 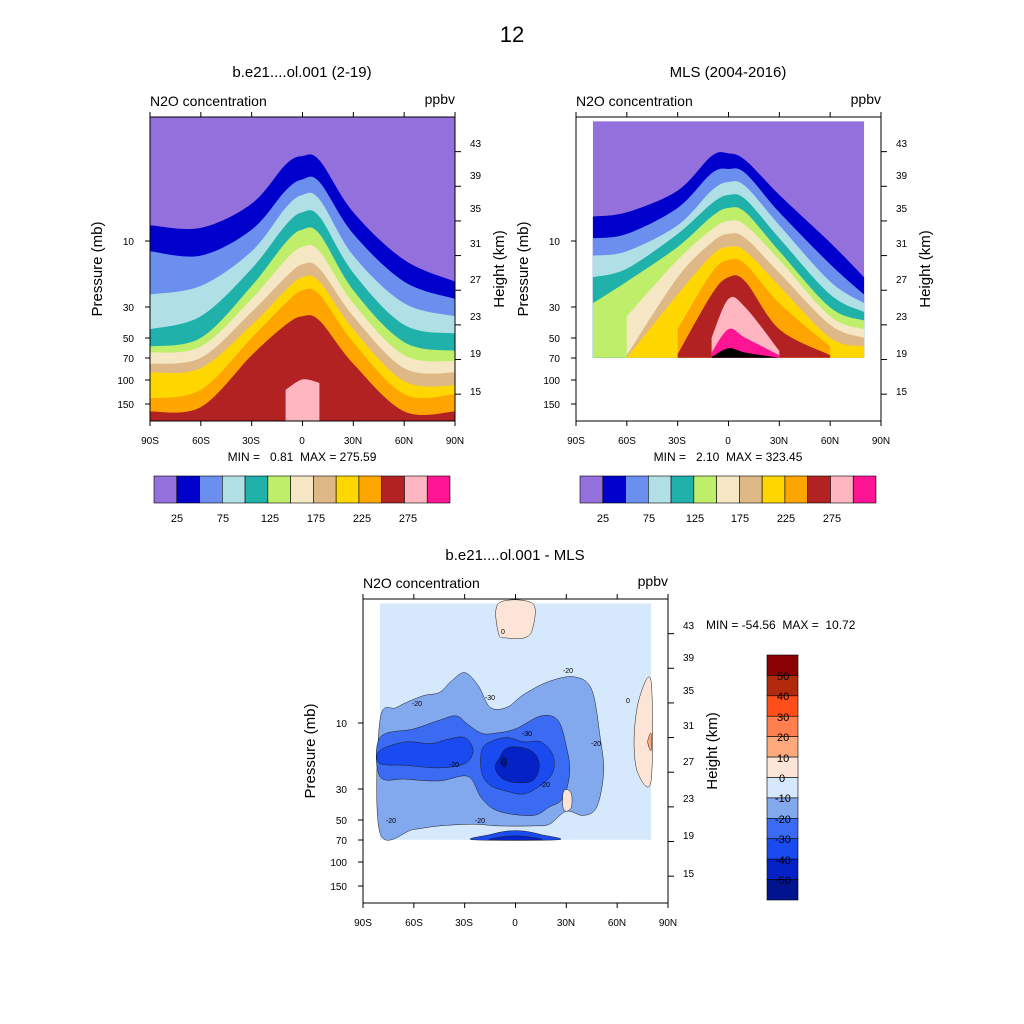 What do you see at coordinates (728, 457) in the screenshot?
I see `panel-mls-minmax: MIN = 2.10 MAX = 323.45` at bounding box center [728, 457].